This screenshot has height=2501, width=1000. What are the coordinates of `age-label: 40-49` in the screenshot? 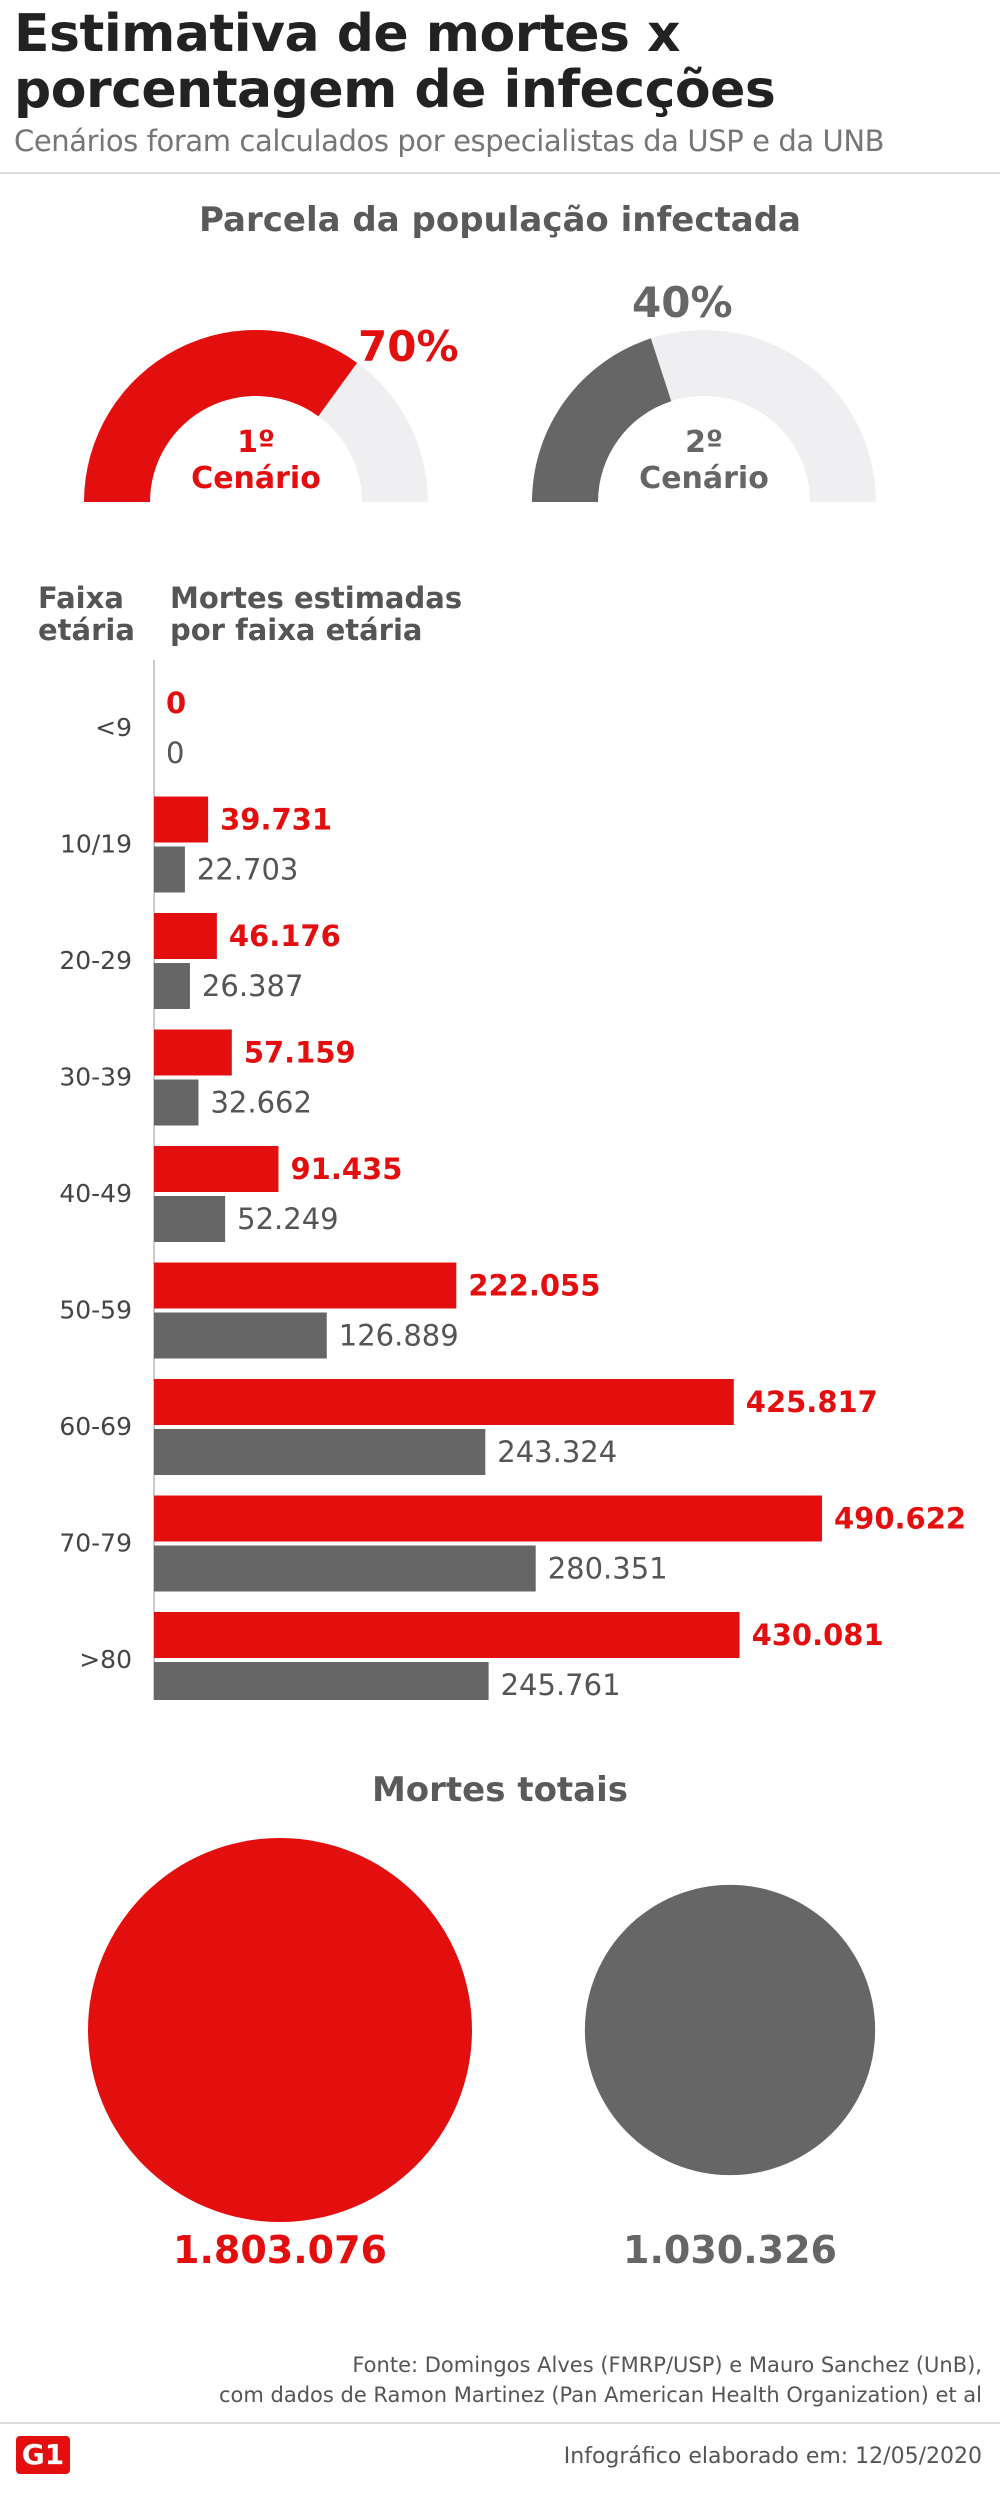 It's located at (95, 1193).